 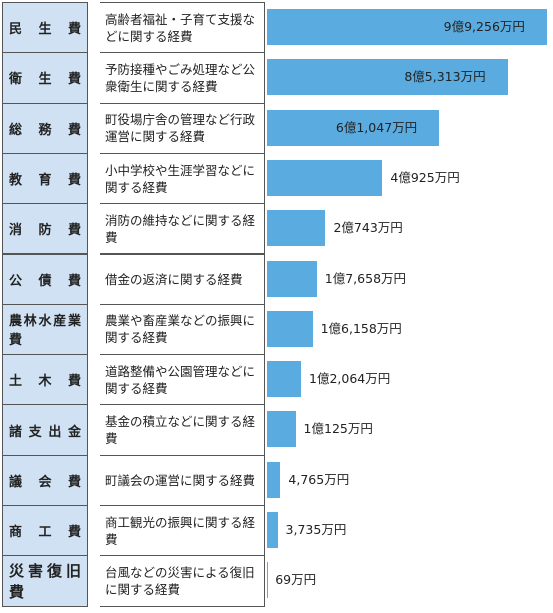 I want to click on value-label: 69万円, so click(x=296, y=580).